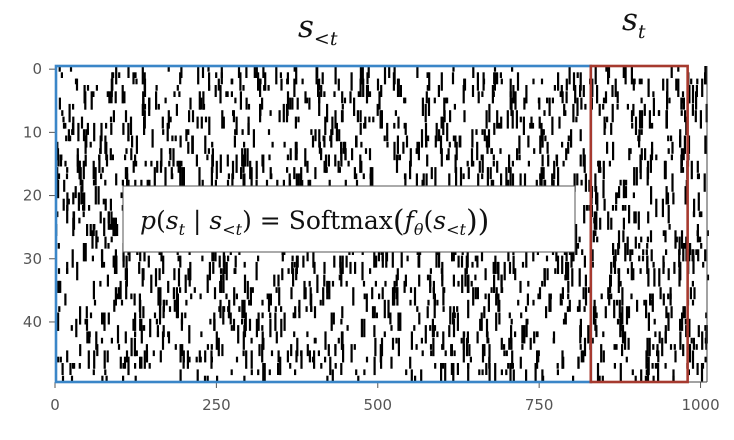  I want to click on x-tick-label: 1000, so click(700, 405).